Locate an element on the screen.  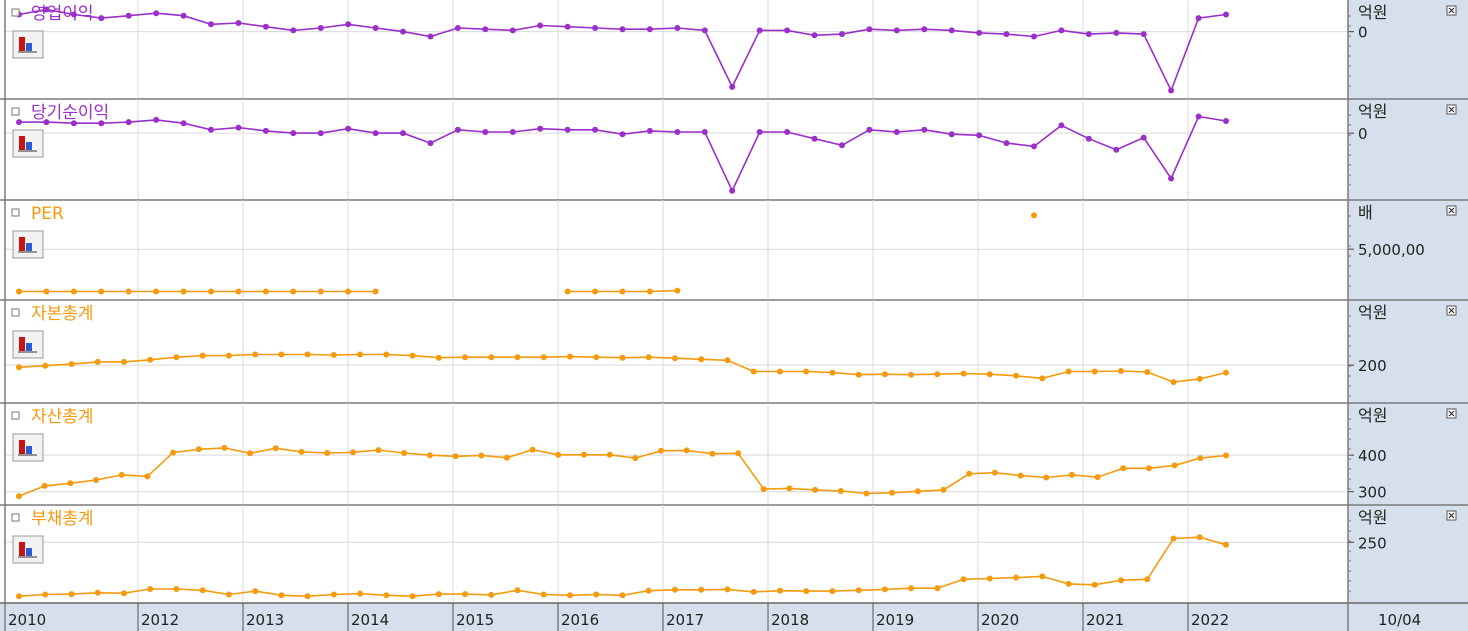
series-line-영업이익 is located at coordinates (622, 50).